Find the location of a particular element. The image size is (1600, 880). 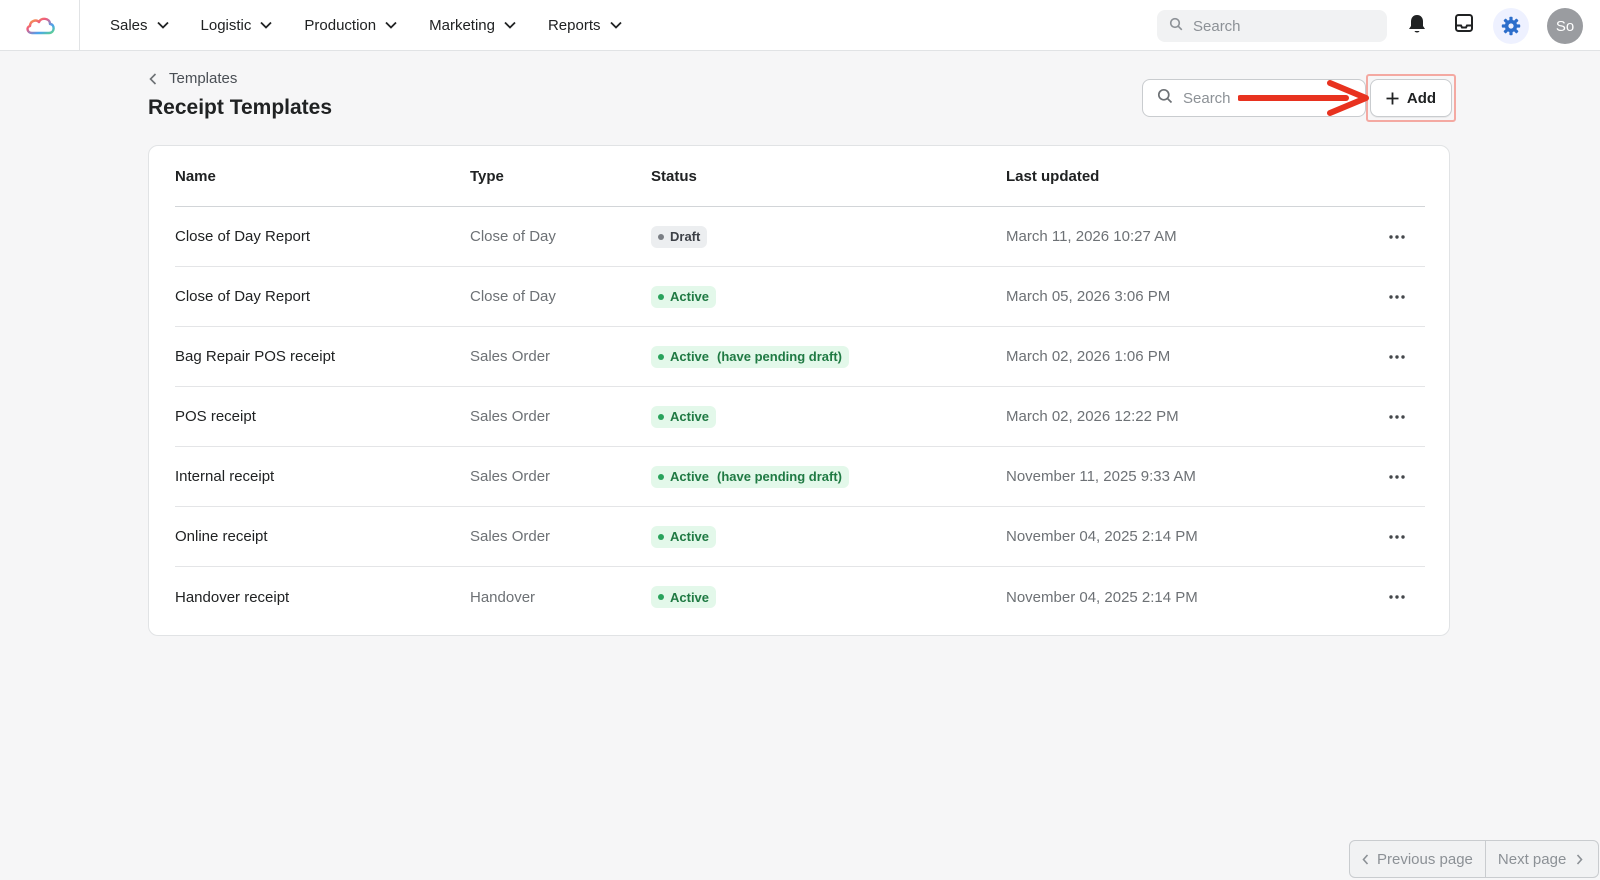

pagination: Previous page Next page is located at coordinates (1474, 859).